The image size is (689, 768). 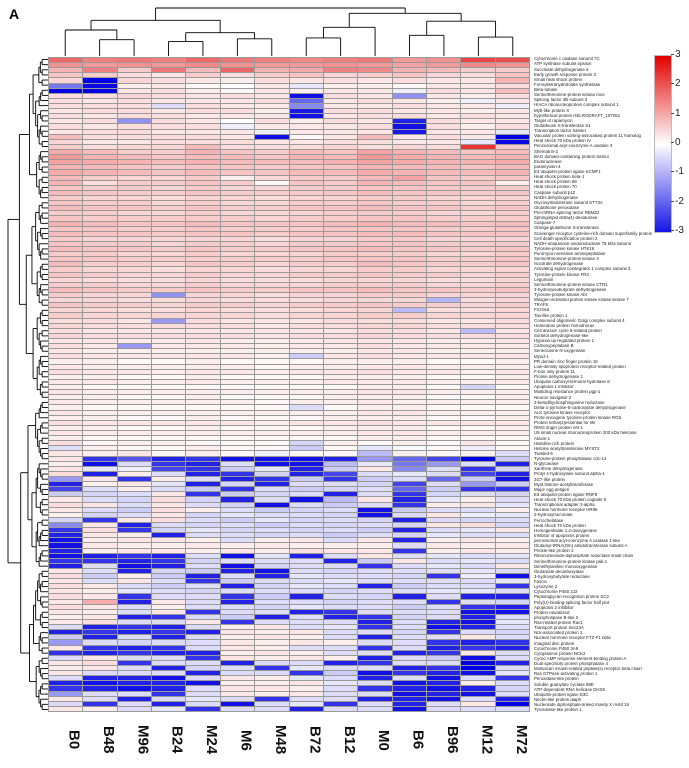 What do you see at coordinates (558, 699) in the screenshot?
I see `row-label: Nectin-like protein diaph` at bounding box center [558, 699].